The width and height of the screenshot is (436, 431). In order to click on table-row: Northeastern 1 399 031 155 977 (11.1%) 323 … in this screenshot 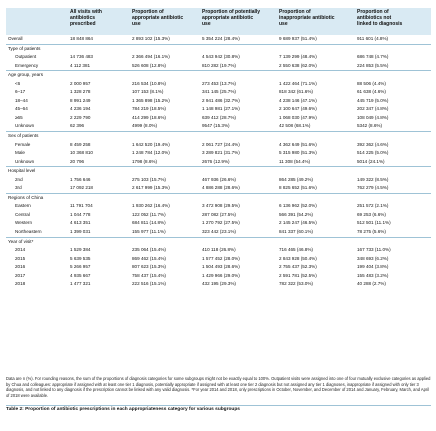, I will do `click(218, 232)`.